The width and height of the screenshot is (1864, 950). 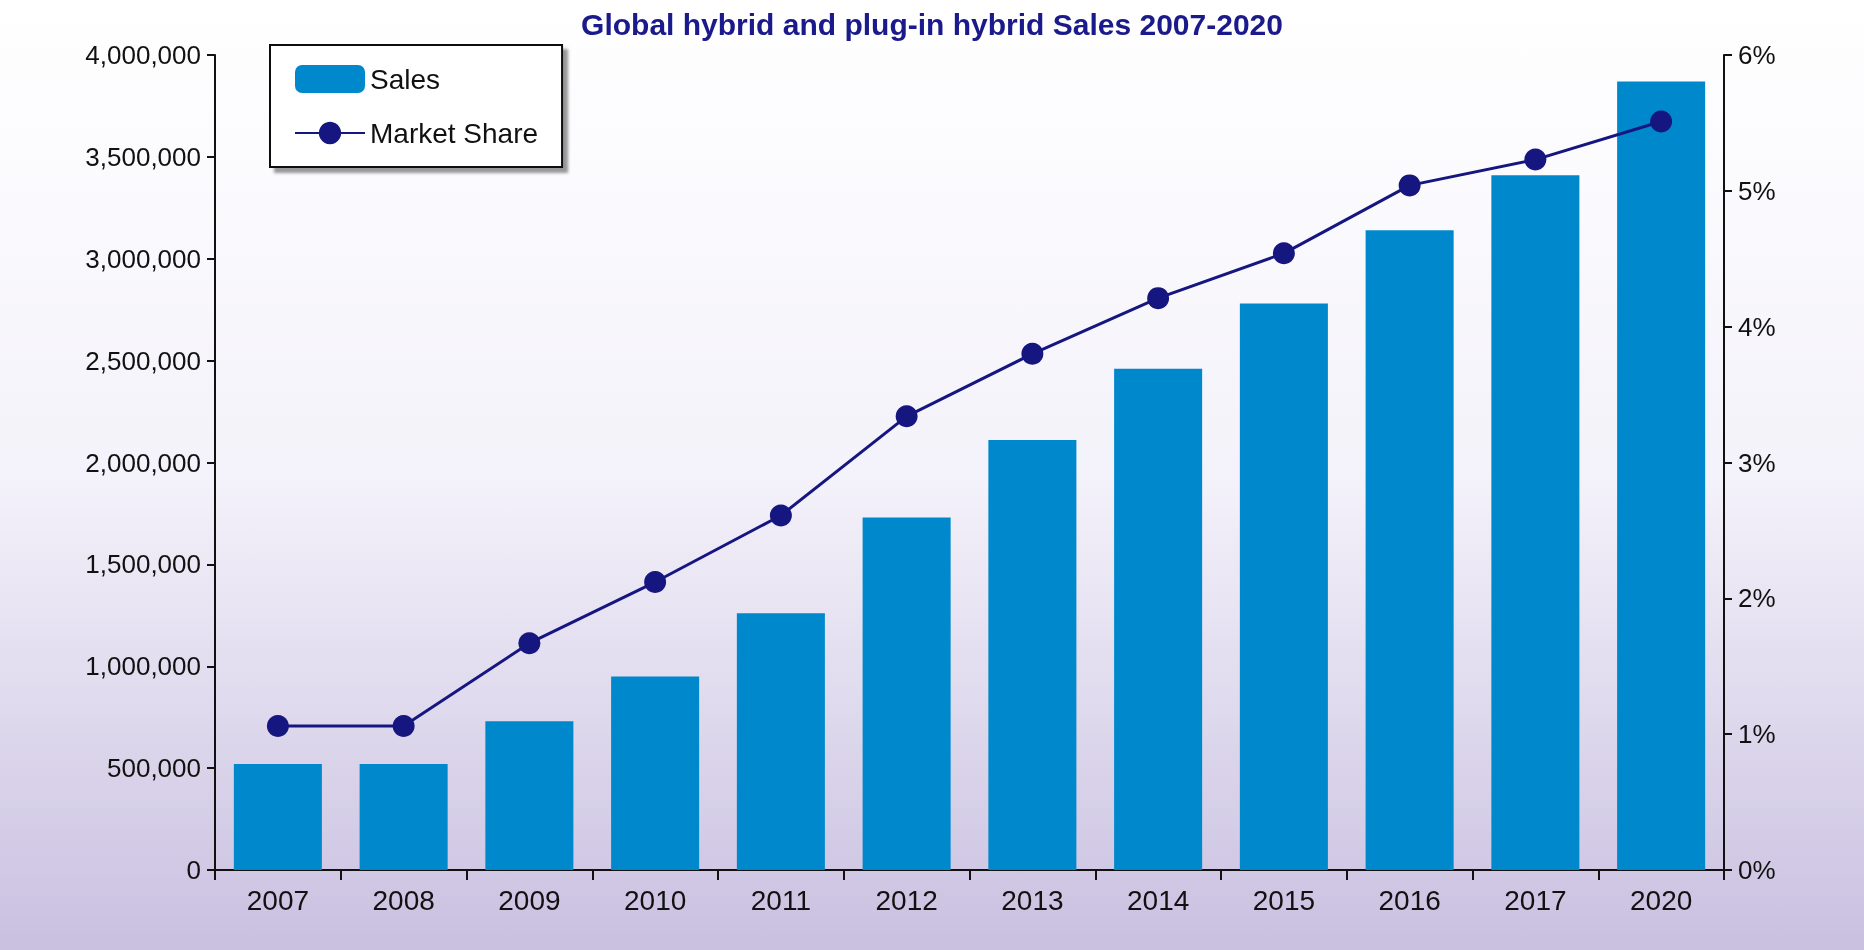 I want to click on y2-tick-label: 4%, so click(x=1757, y=326).